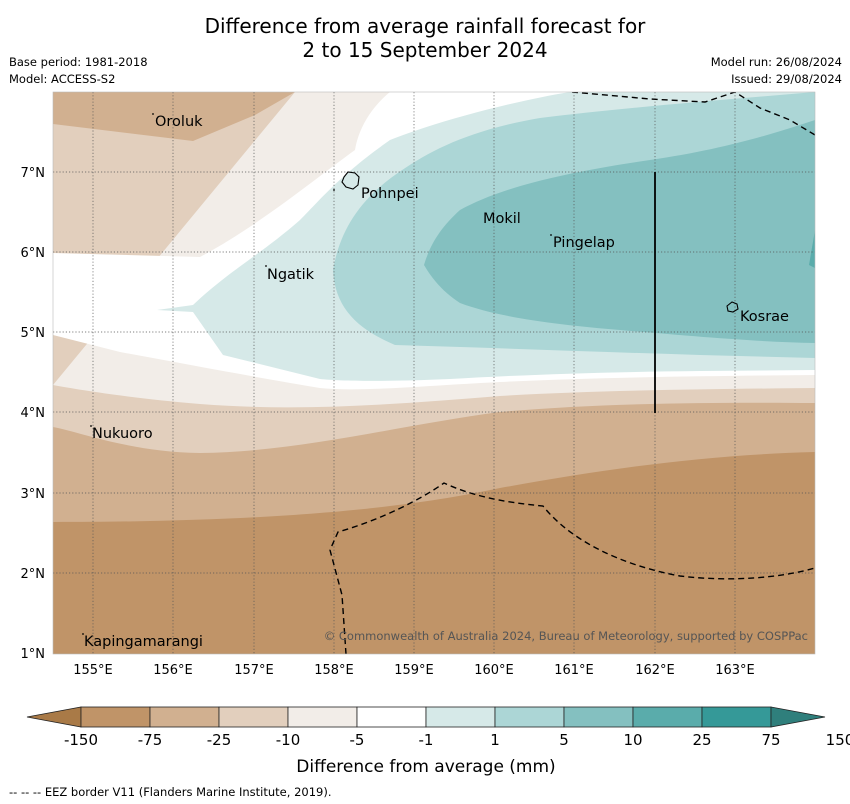 The image size is (850, 804). What do you see at coordinates (494, 670) in the screenshot?
I see `lon-tick-label: 160°E` at bounding box center [494, 670].